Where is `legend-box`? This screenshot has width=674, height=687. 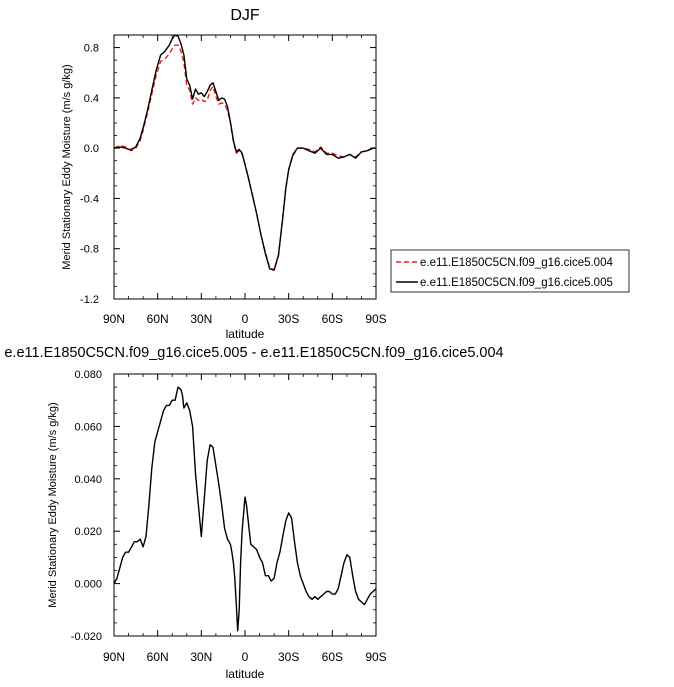
legend-box is located at coordinates (510, 271).